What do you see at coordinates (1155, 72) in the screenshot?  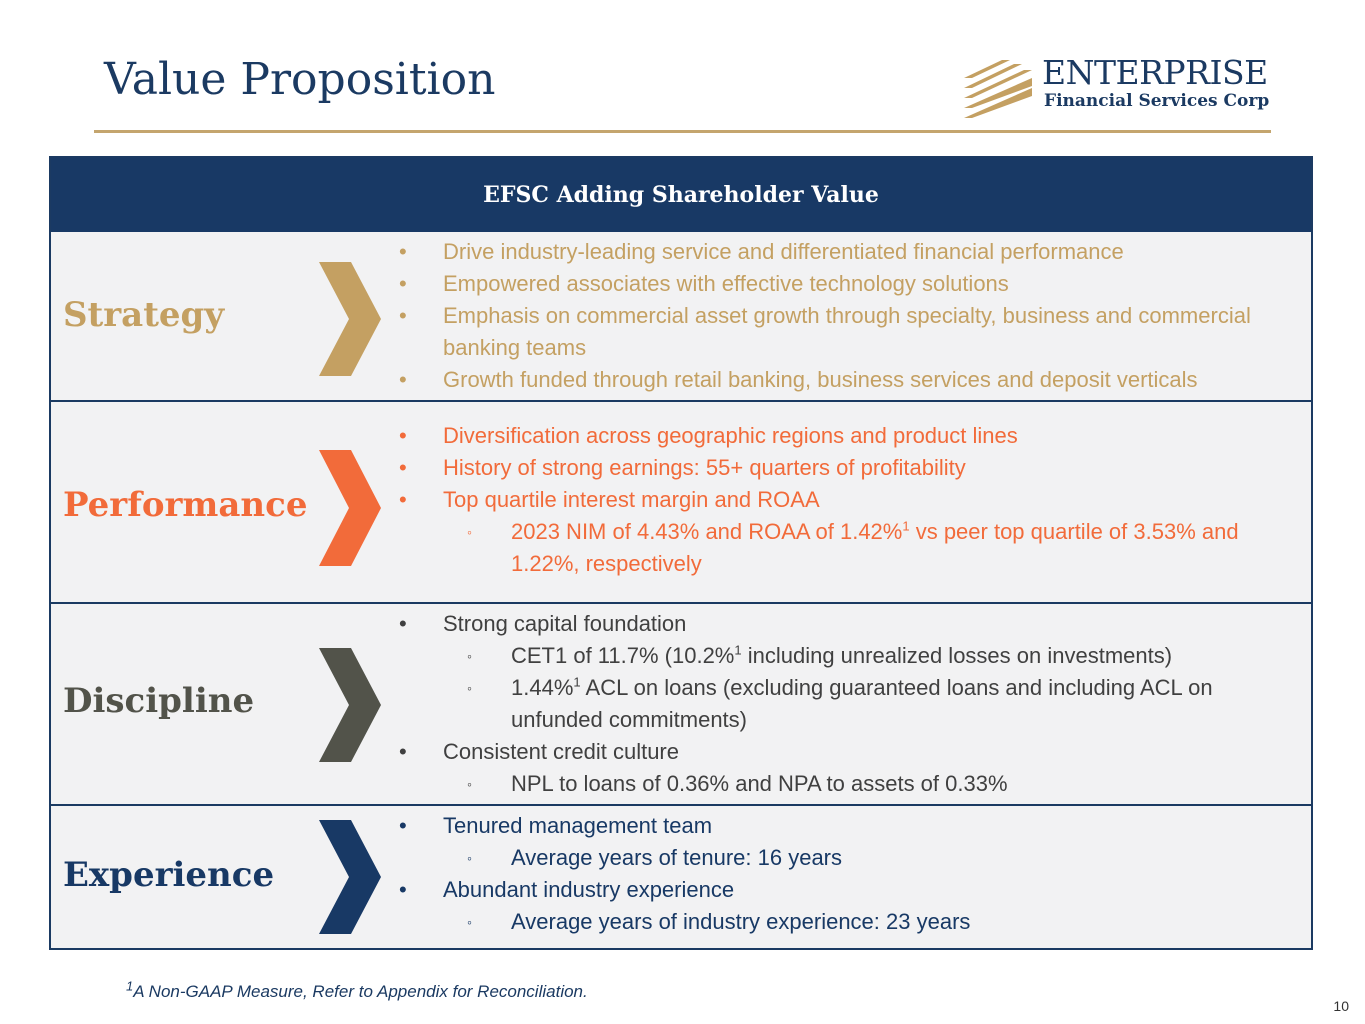 I see `logo-name: ENTERPRISE` at bounding box center [1155, 72].